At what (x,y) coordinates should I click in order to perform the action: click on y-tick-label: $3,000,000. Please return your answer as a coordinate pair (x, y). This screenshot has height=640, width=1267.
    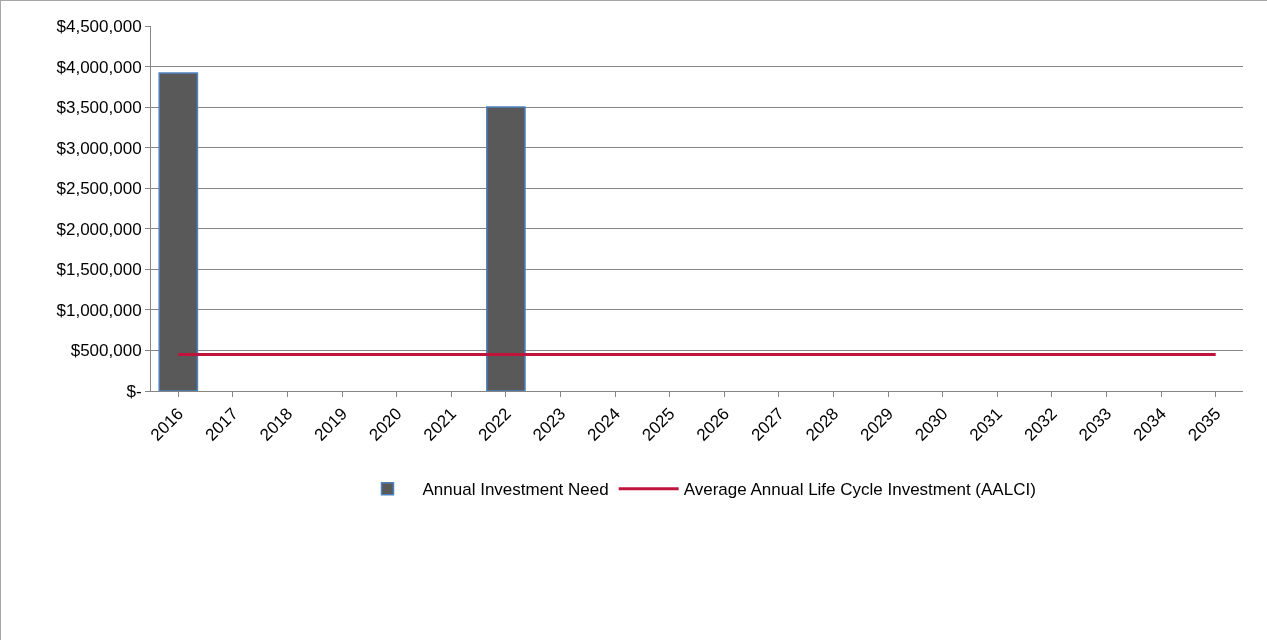
    Looking at the image, I should click on (99, 148).